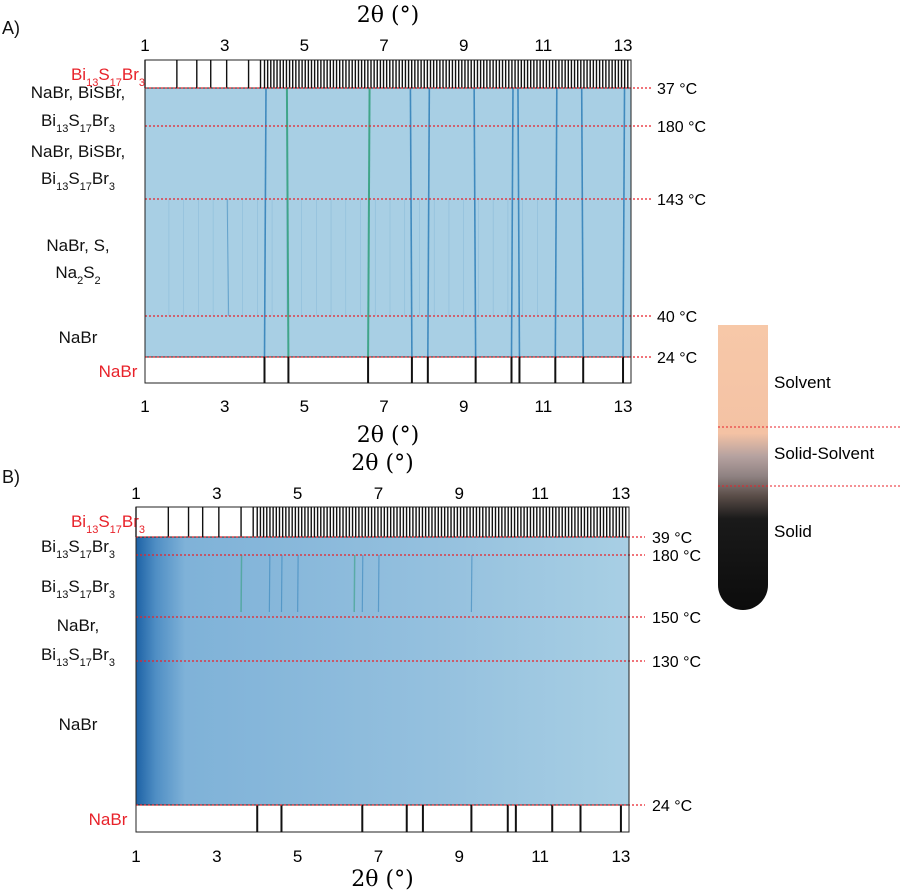  What do you see at coordinates (382, 463) in the screenshot?
I see `x-axis-title-top-B: 2θ (°)` at bounding box center [382, 463].